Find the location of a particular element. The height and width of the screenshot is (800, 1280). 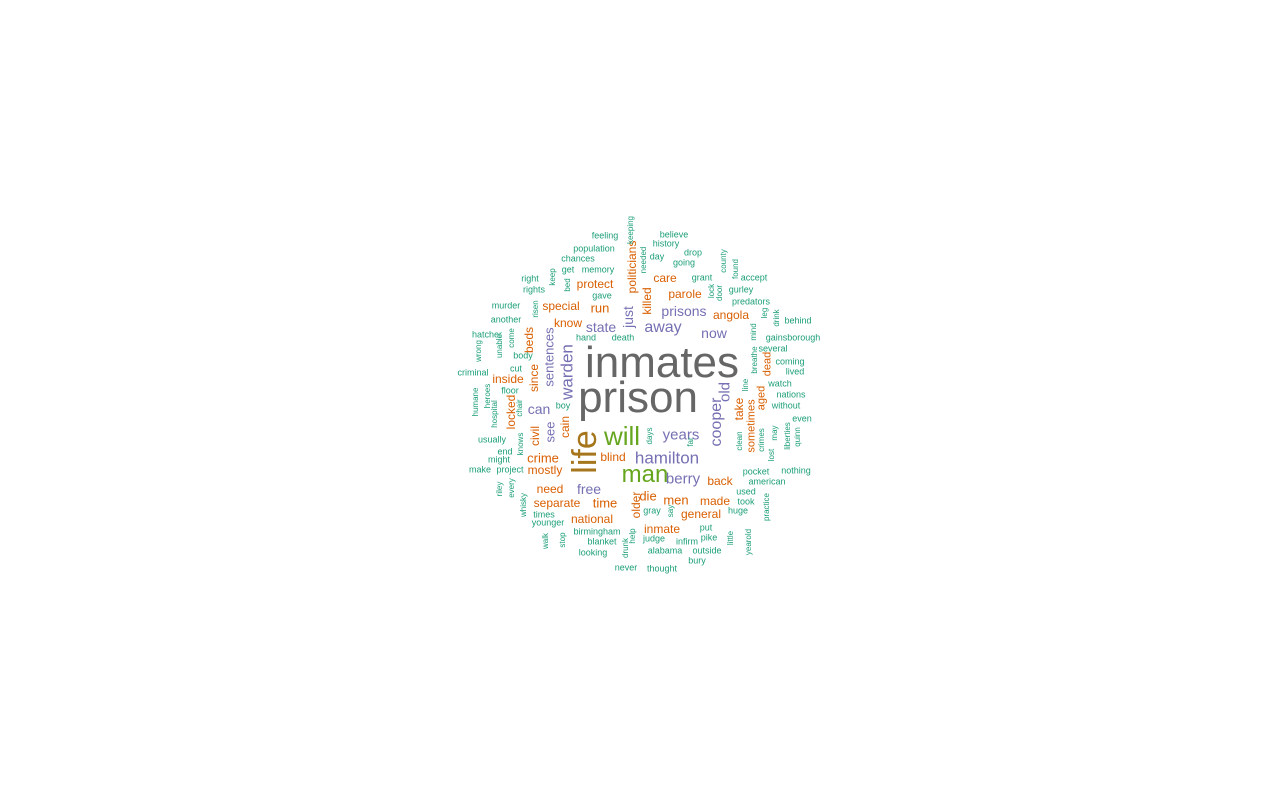

word-floor: floor is located at coordinates (510, 390).